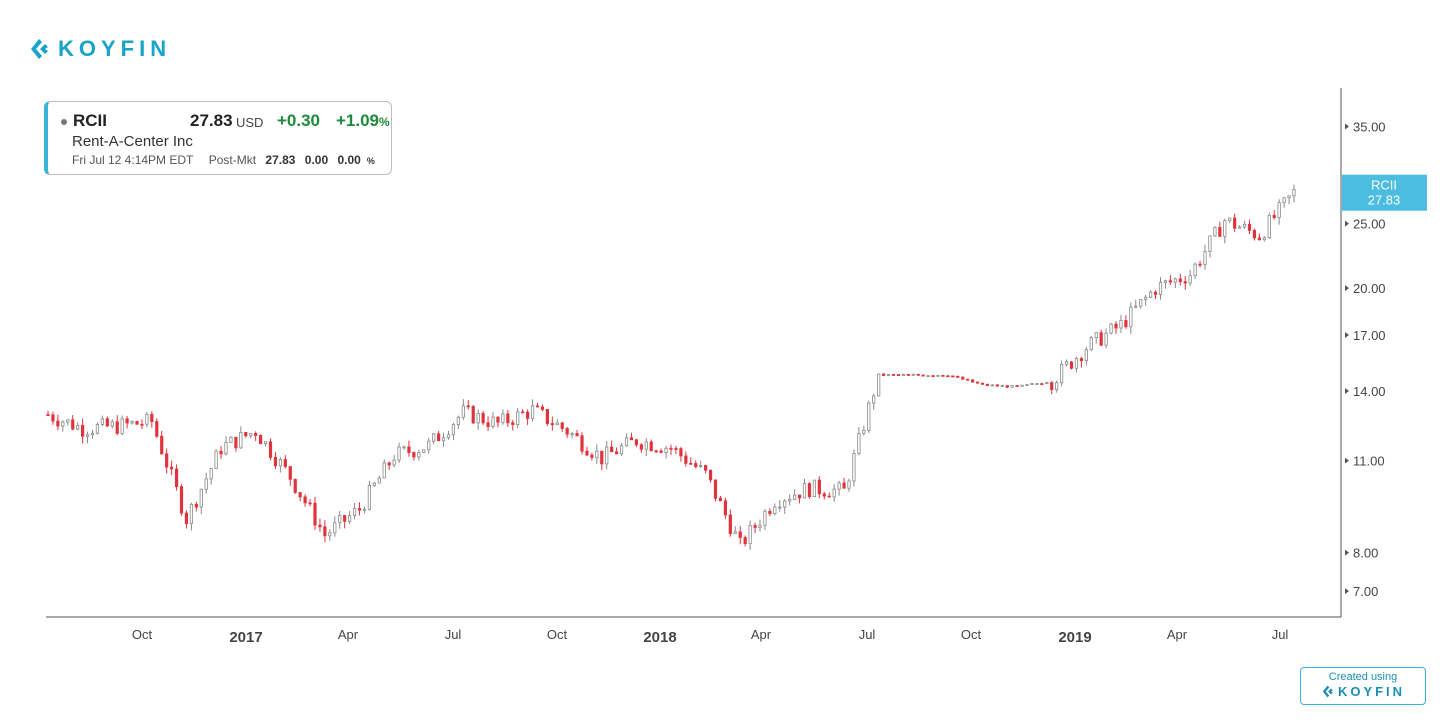  I want to click on brand-name: KOYFIN, so click(115, 48).